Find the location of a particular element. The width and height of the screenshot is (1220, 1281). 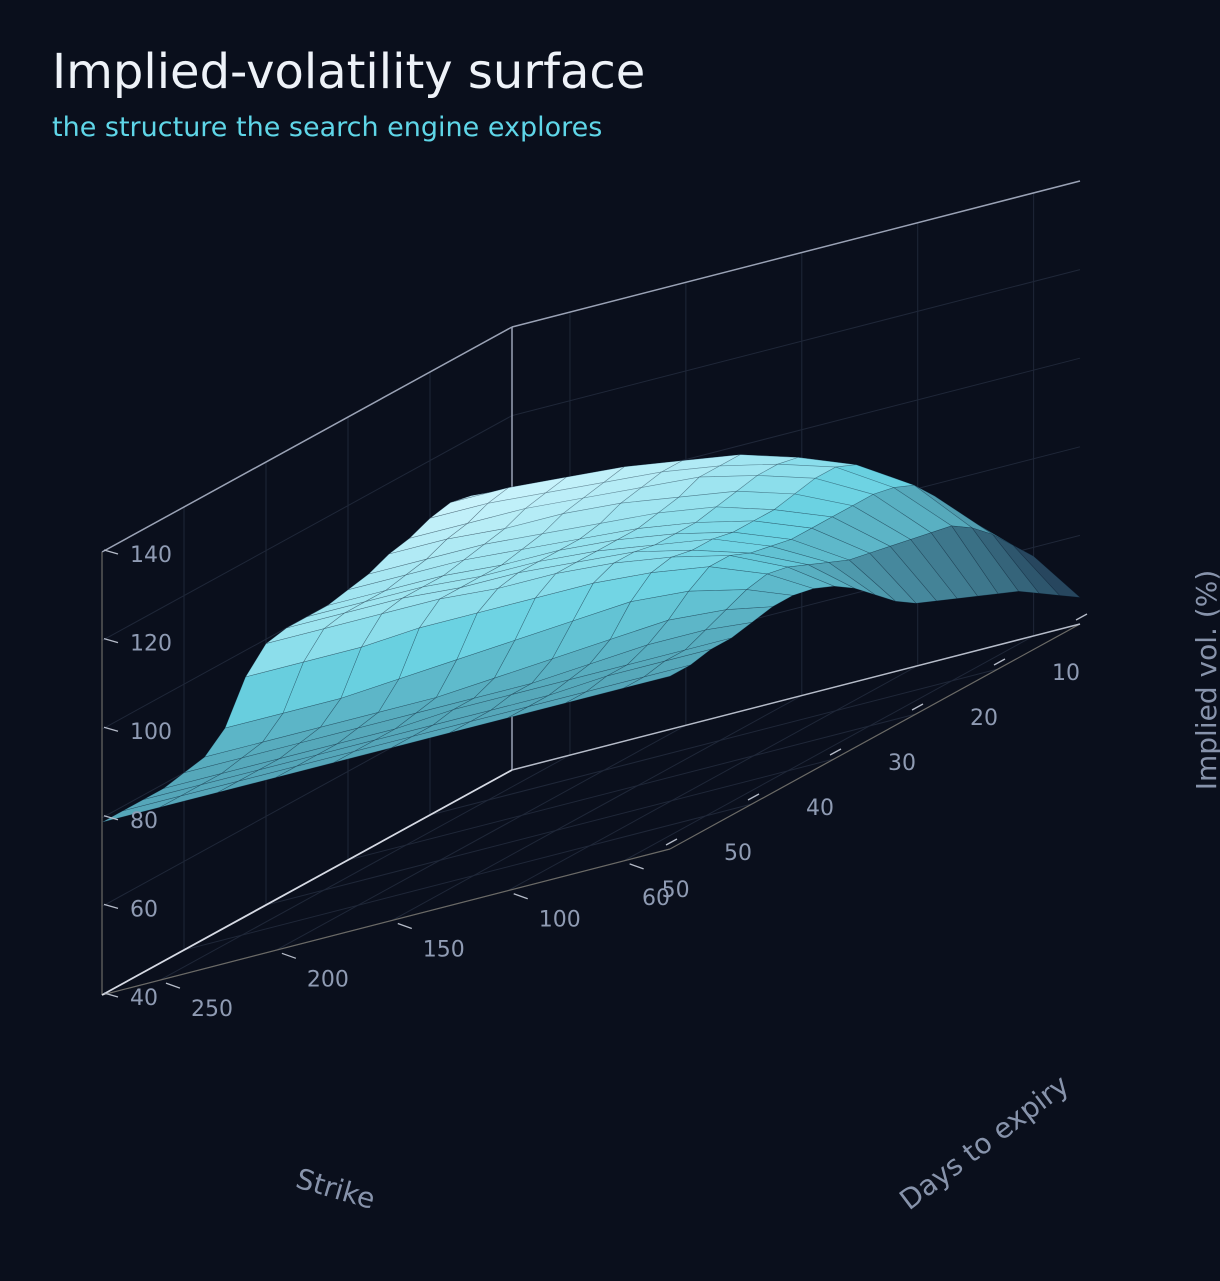

floor-edge-left is located at coordinates (796, 697).